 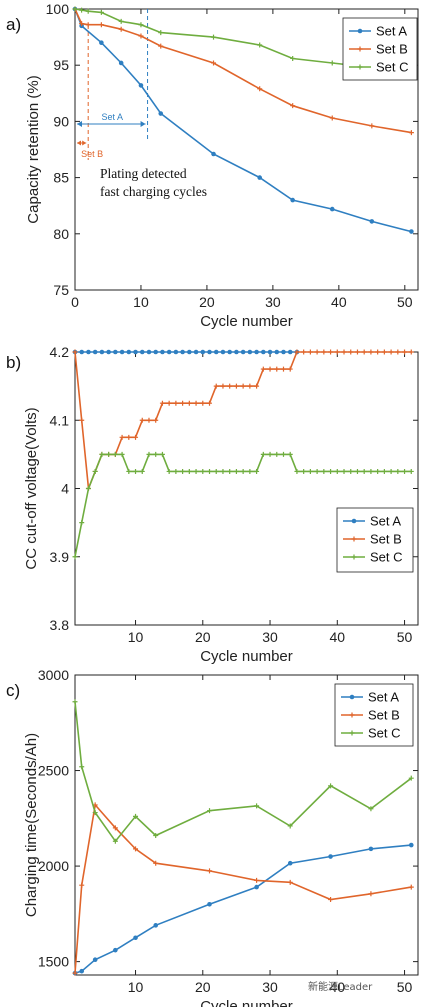 What do you see at coordinates (53, 866) in the screenshot?
I see `y-tick-label: 2000` at bounding box center [53, 866].